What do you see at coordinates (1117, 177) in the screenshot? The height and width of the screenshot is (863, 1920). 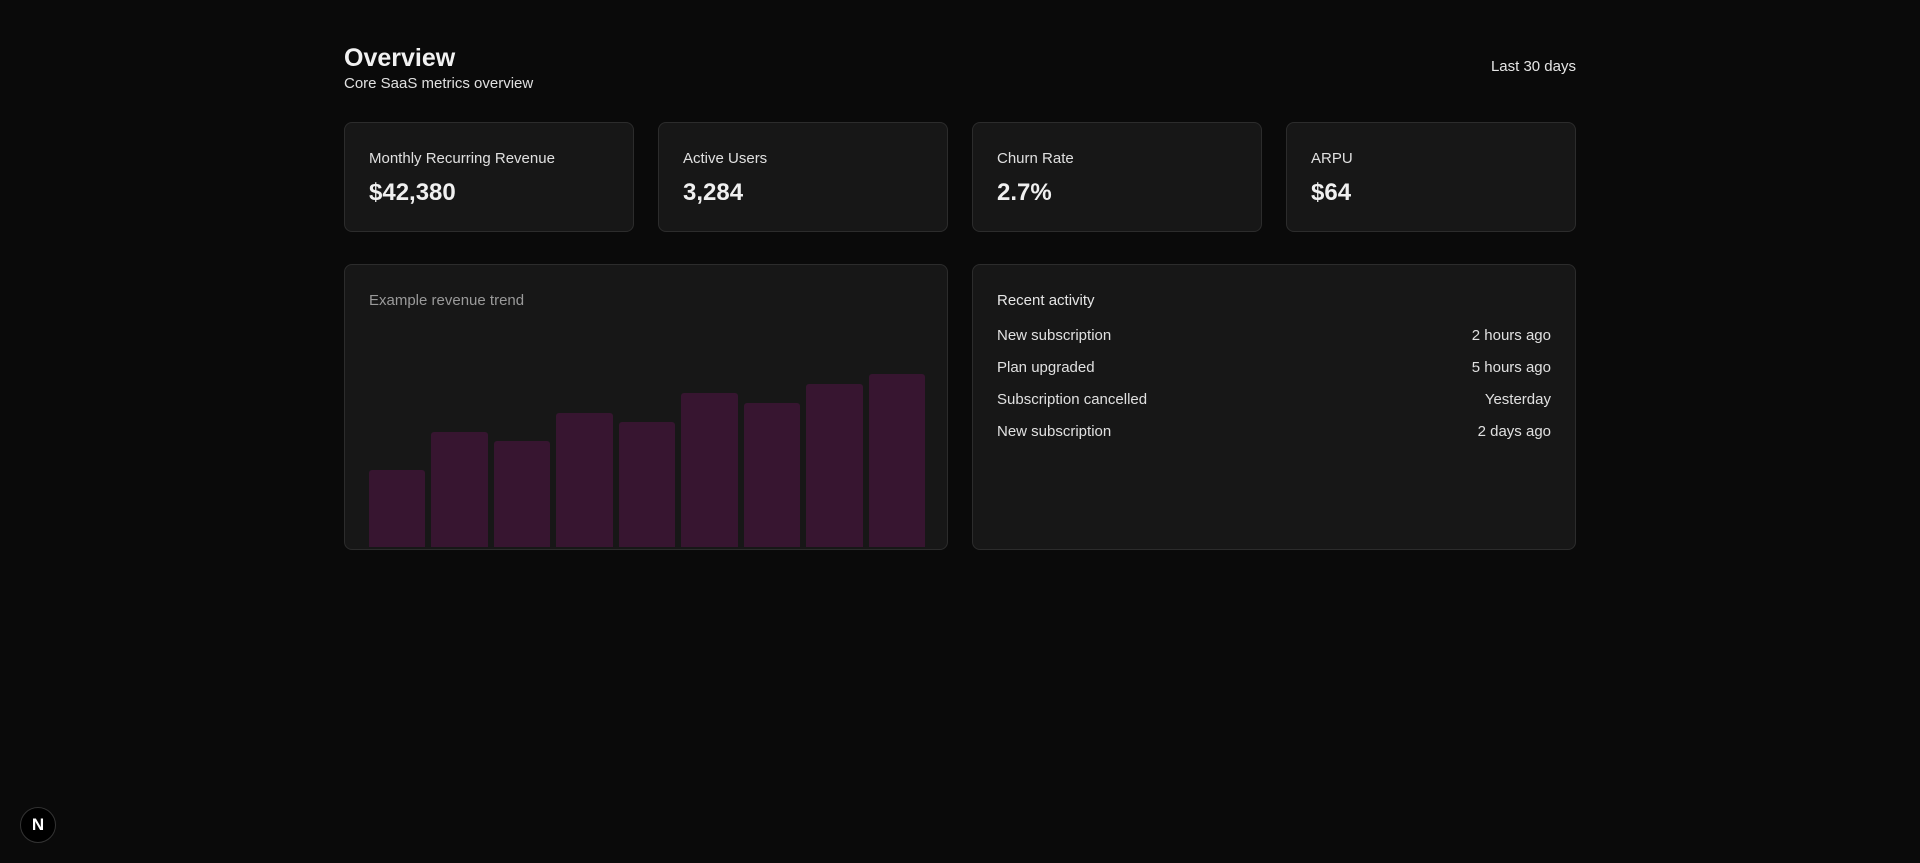 I see `stat-card-churn-rate: Churn Rate 2.7%` at bounding box center [1117, 177].